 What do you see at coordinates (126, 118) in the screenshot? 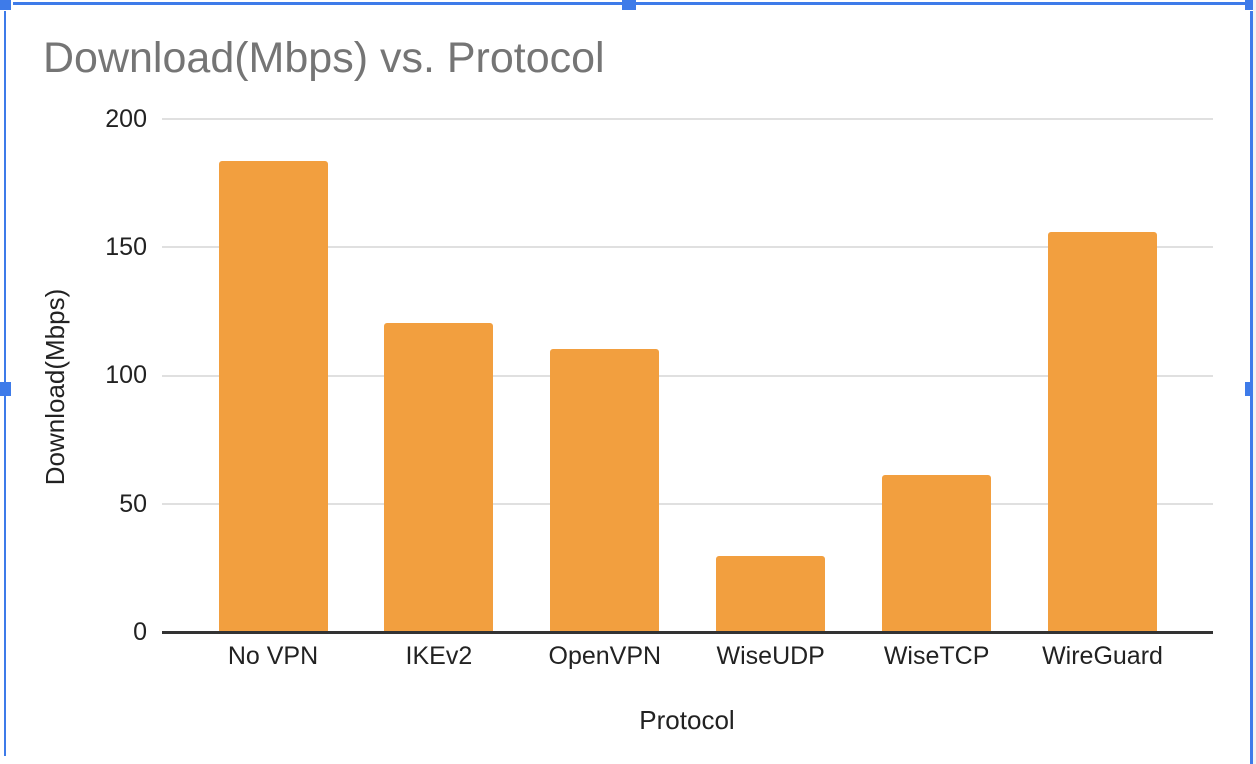
I see `y-tick-label-200: 200` at bounding box center [126, 118].